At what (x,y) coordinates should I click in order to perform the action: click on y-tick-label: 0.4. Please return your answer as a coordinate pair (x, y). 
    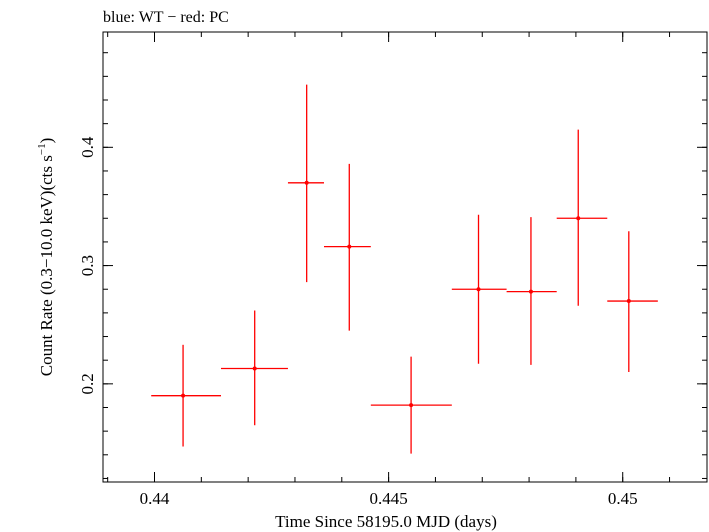
    Looking at the image, I should click on (87, 147).